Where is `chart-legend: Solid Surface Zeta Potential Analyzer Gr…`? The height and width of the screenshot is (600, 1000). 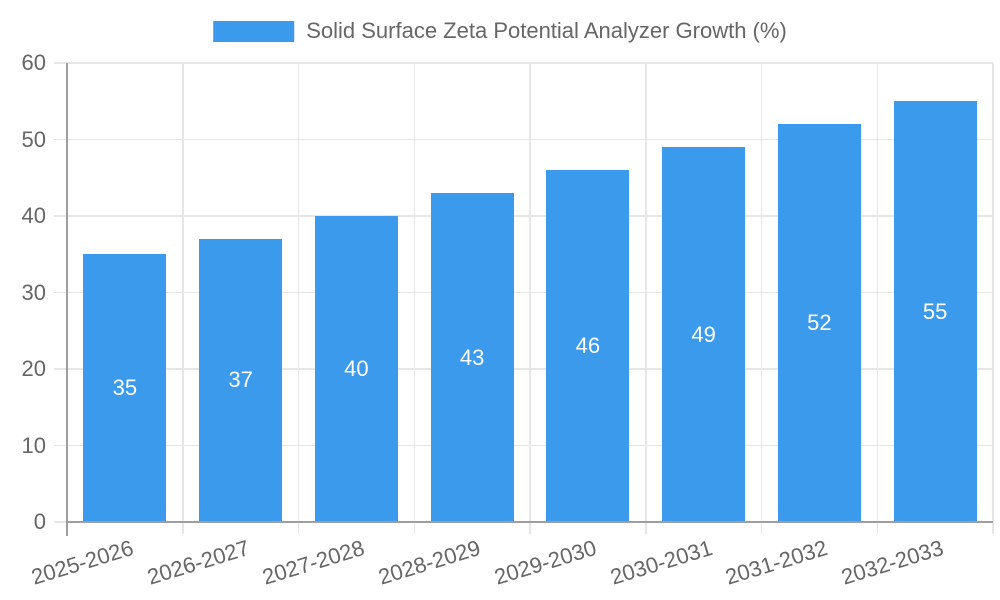 chart-legend: Solid Surface Zeta Potential Analyzer Gr… is located at coordinates (500, 31).